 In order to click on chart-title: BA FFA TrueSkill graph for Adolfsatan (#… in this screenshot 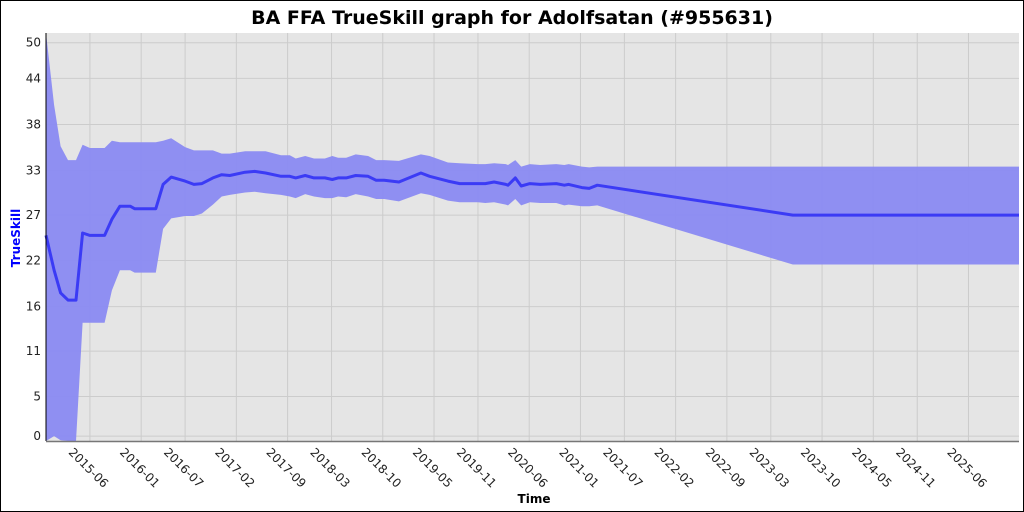, I will do `click(512, 18)`.